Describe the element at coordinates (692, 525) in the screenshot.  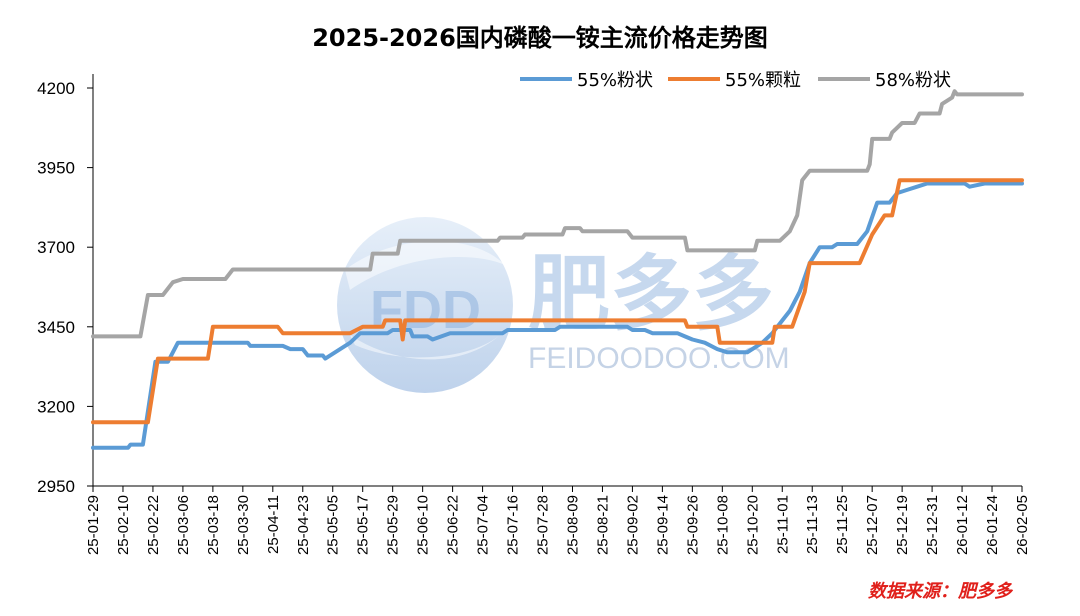
I see `x-tick-label: 25-09-26` at that location.